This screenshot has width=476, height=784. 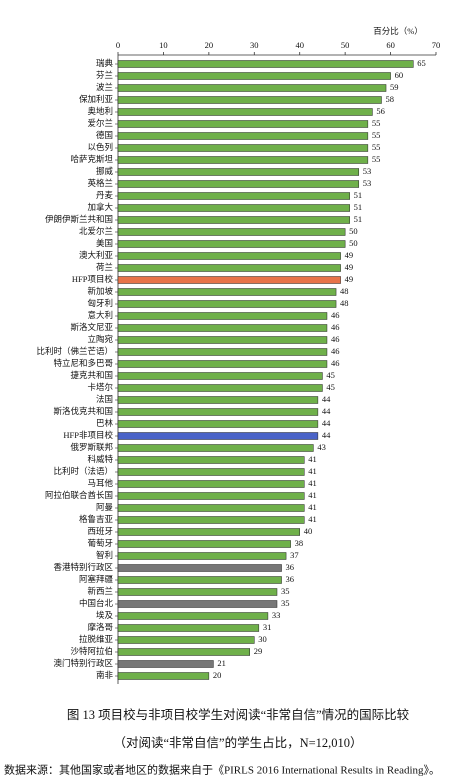 I want to click on x-tick-label: 20, so click(x=209, y=45).